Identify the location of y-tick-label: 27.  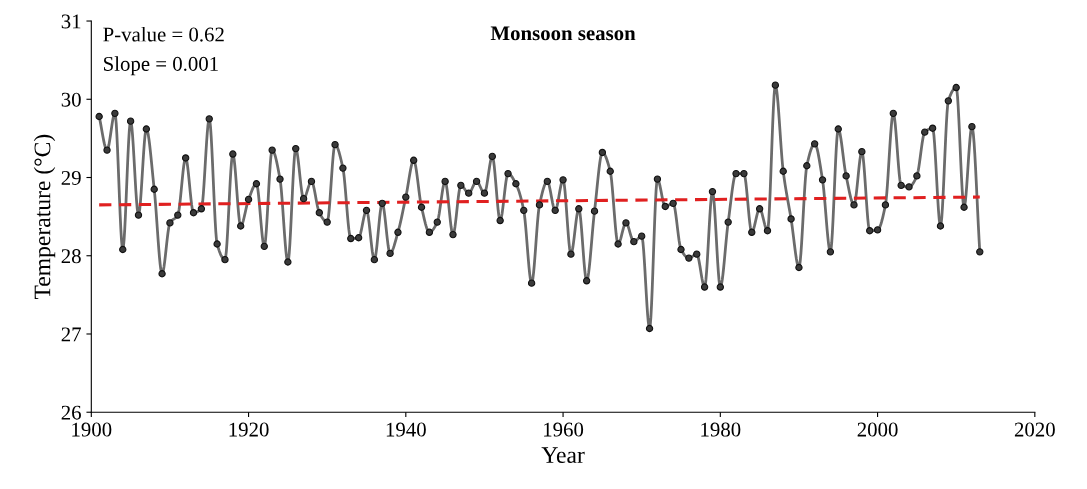
(71, 334).